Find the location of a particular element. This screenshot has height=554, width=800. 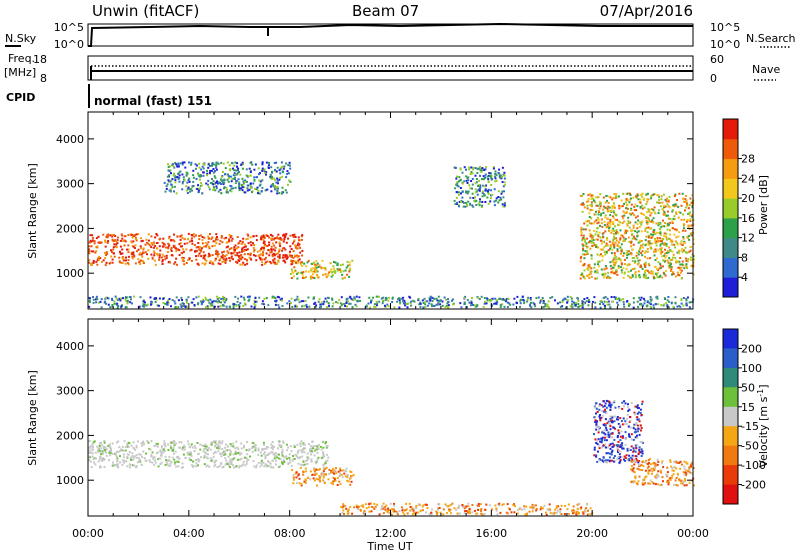

nsky-right-tick-top: 10^5 is located at coordinates (725, 27).